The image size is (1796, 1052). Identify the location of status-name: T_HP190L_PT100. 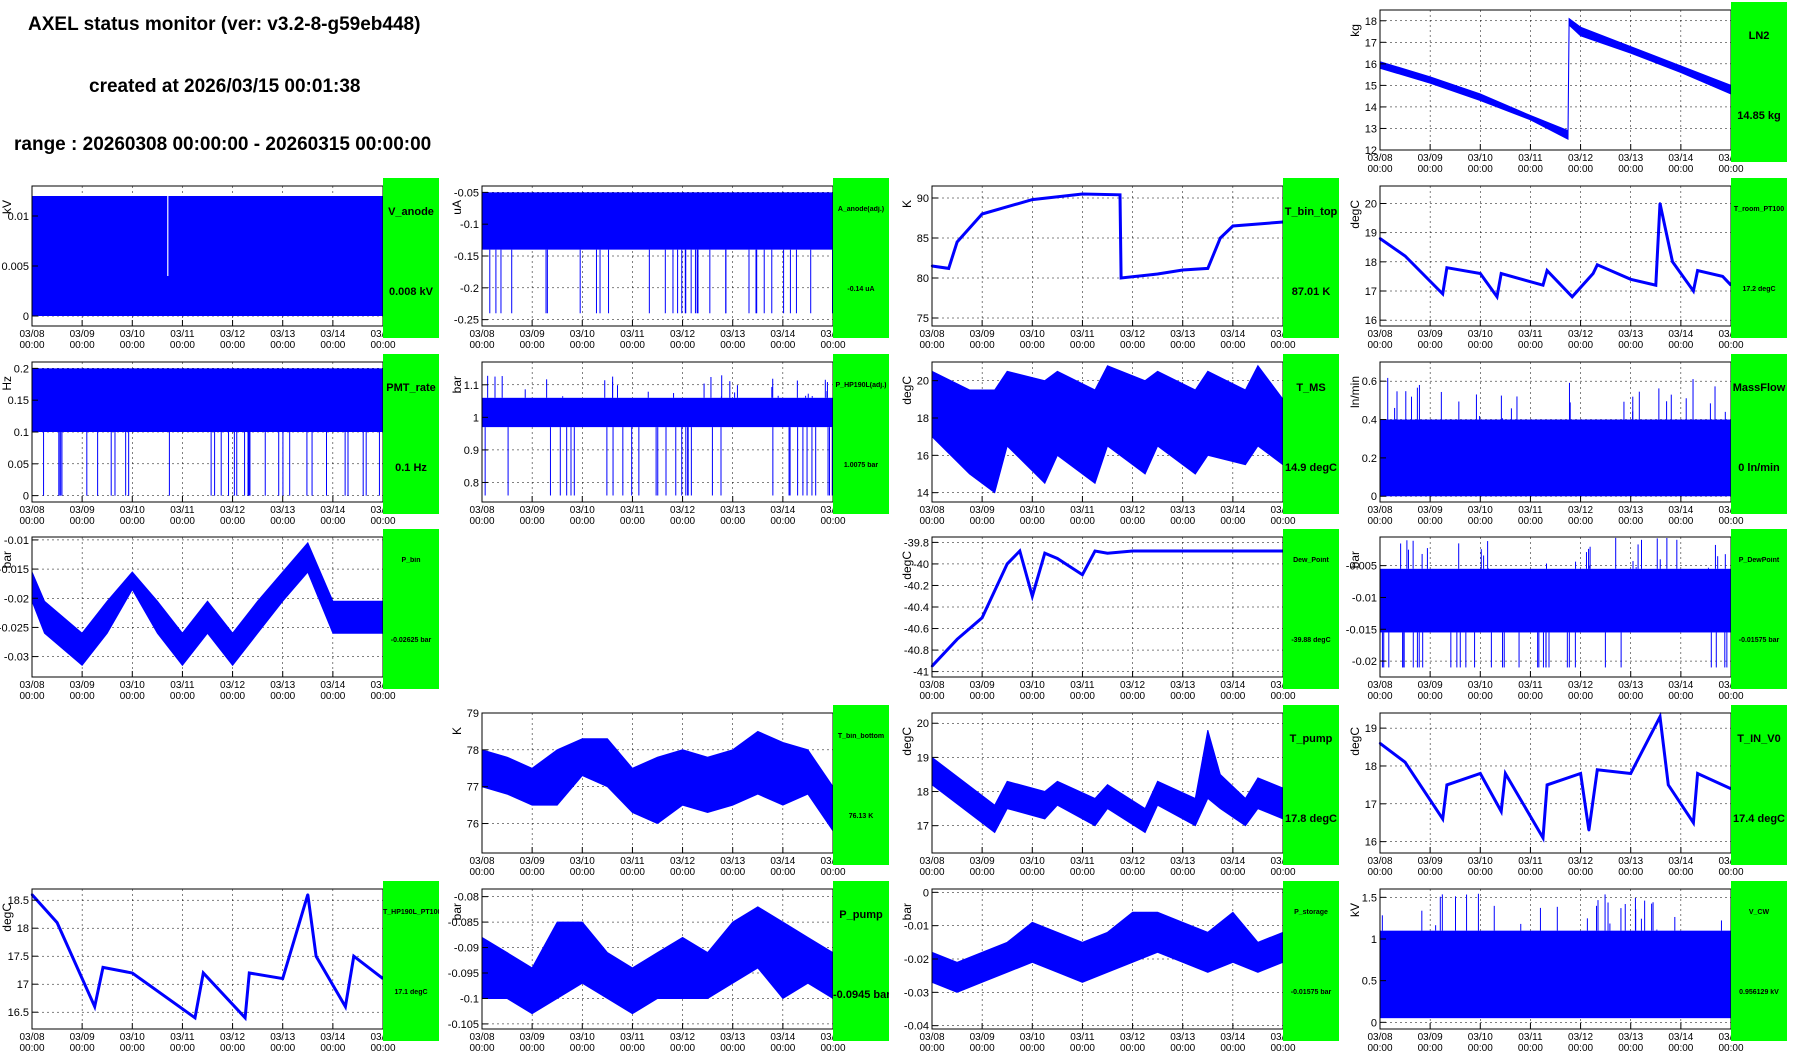
(411, 912).